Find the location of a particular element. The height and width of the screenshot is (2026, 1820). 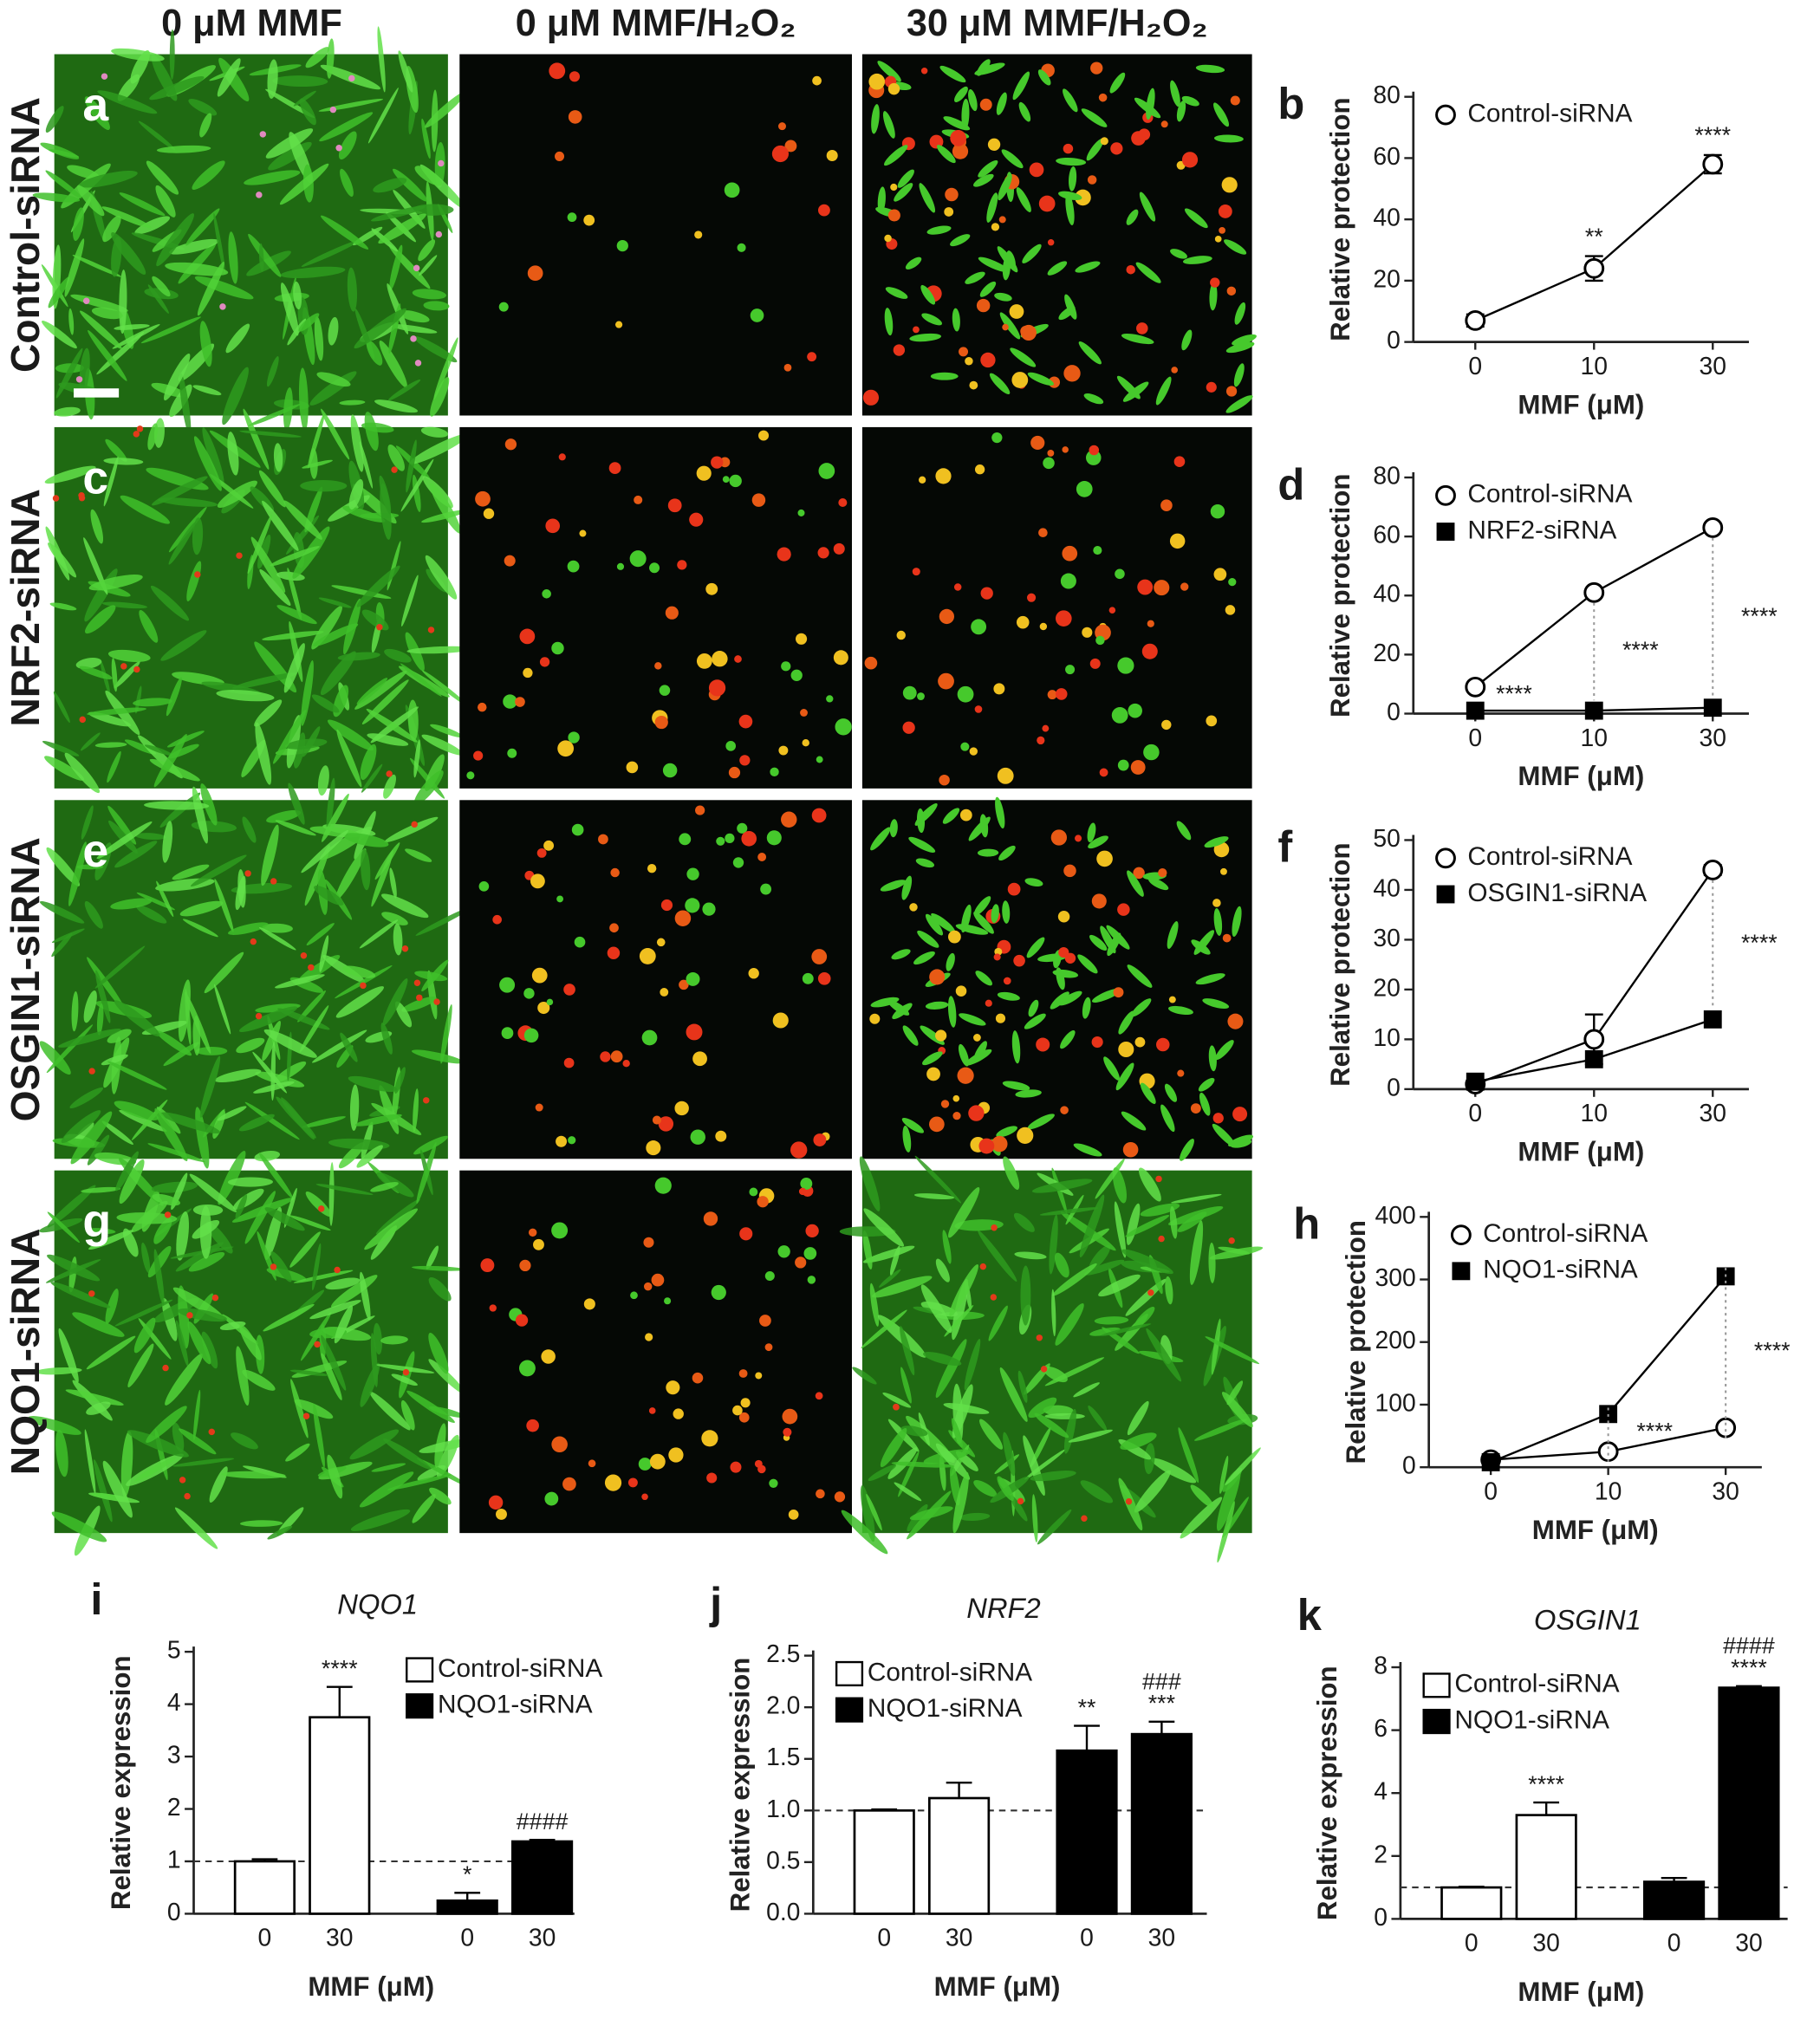

y-tick-label: 1.5 is located at coordinates (783, 1756).